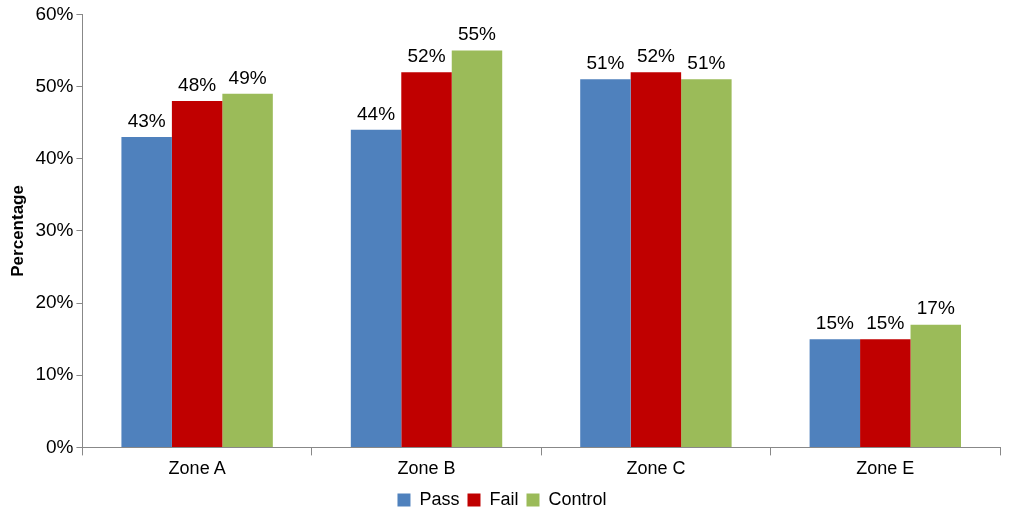 The height and width of the screenshot is (519, 1010). What do you see at coordinates (885, 468) in the screenshot?
I see `x-tick-label: Zone E` at bounding box center [885, 468].